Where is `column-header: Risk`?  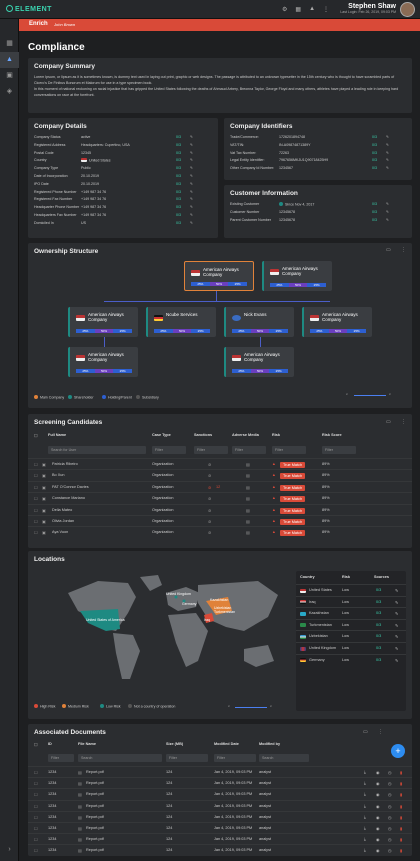
column-header: Risk is located at coordinates (346, 577).